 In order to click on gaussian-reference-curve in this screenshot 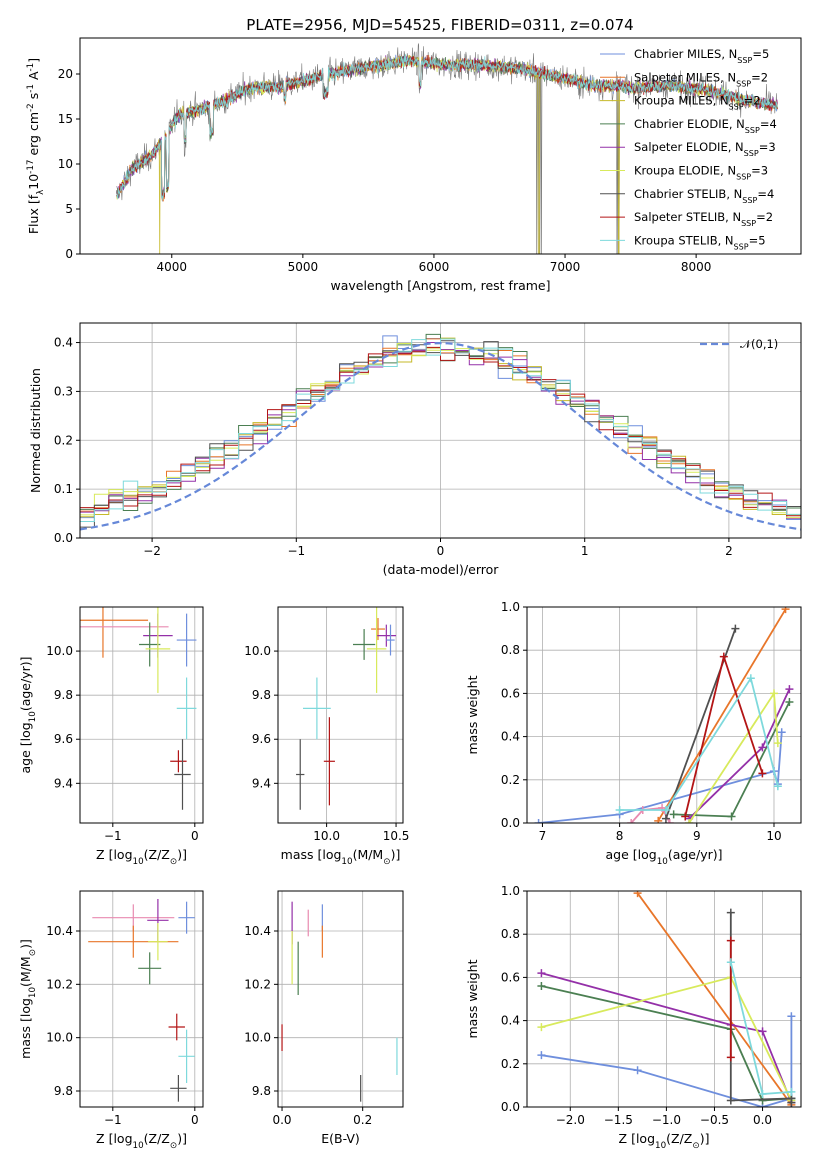, I will do `click(440, 436)`.